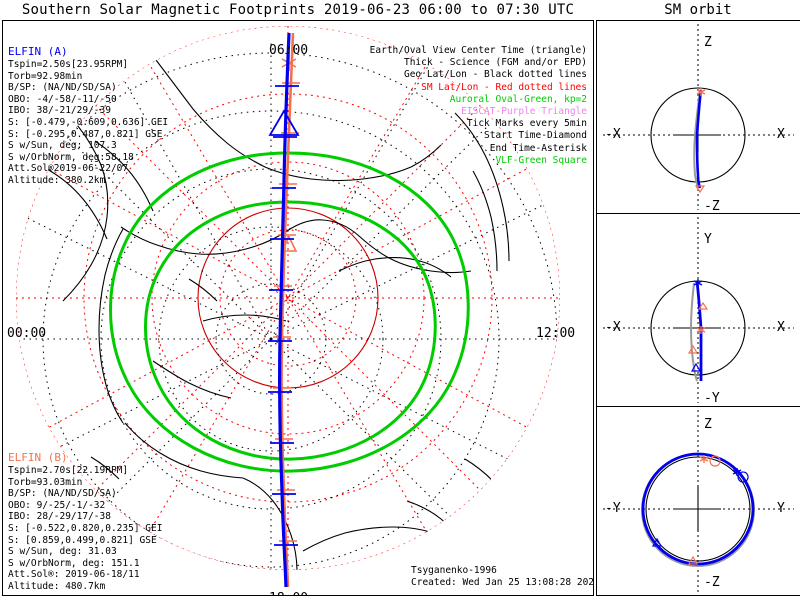 The width and height of the screenshot is (800, 600). I want to click on legend-item: Geo Lat/Lon - Black dotted lines, so click(495, 75).